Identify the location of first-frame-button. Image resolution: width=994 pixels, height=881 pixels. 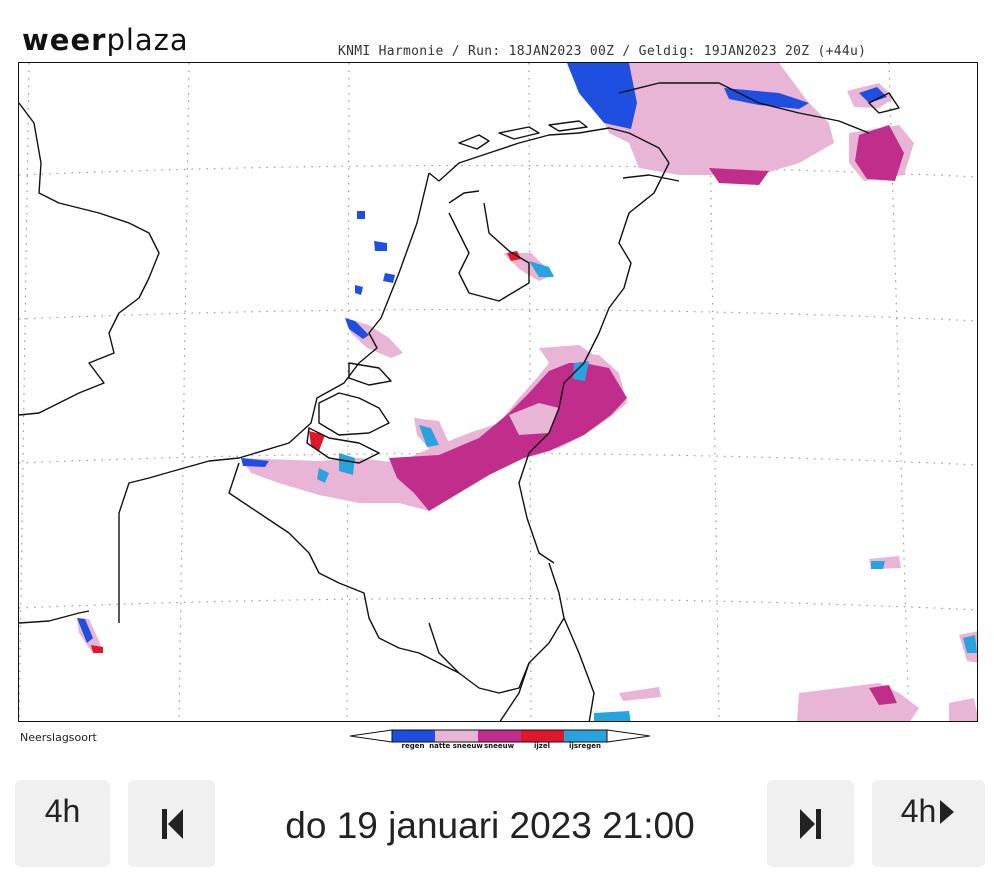
(171, 823).